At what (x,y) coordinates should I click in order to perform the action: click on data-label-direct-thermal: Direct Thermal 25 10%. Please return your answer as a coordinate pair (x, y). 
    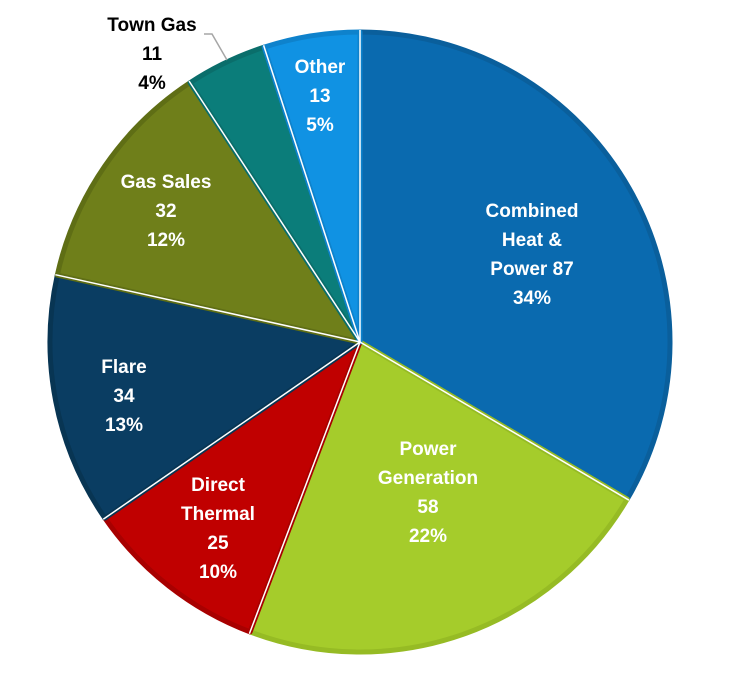
    Looking at the image, I should click on (218, 529).